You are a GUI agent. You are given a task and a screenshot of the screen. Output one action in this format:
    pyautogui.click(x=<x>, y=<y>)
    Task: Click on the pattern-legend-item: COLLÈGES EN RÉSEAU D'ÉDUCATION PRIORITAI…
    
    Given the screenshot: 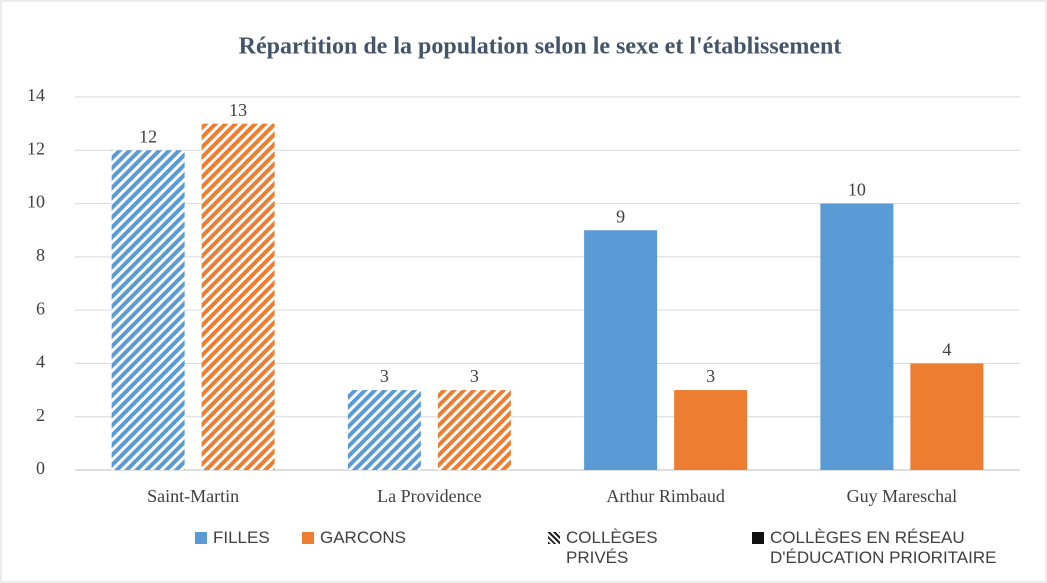 What is the action you would take?
    pyautogui.click(x=897, y=548)
    